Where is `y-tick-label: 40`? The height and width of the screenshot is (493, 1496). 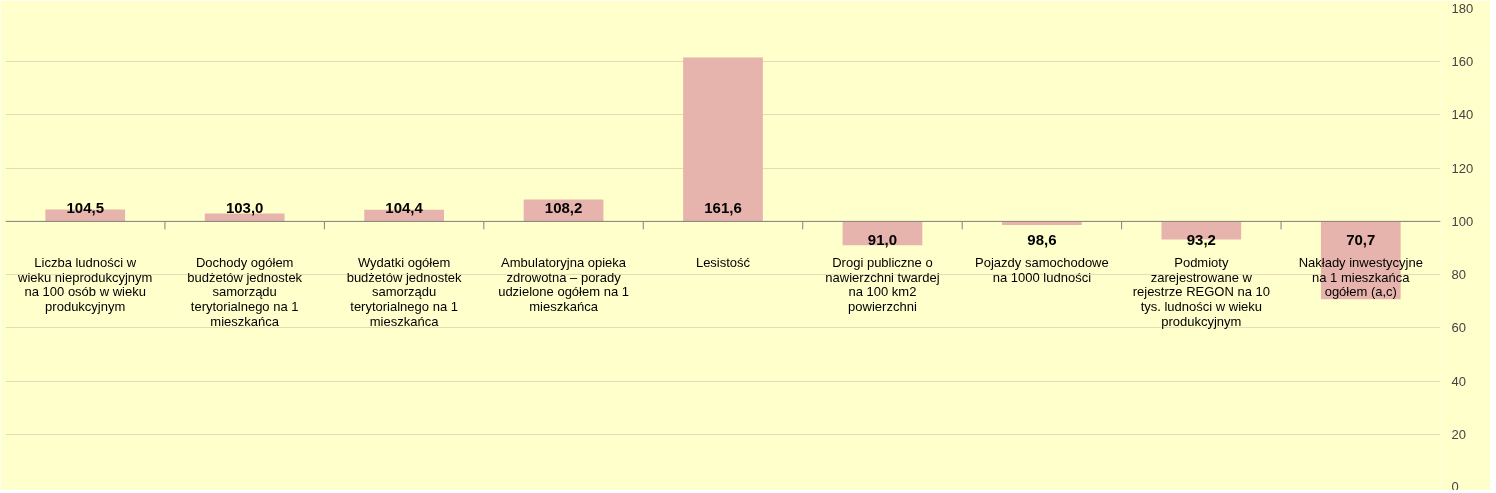
y-tick-label: 40 is located at coordinates (1458, 381).